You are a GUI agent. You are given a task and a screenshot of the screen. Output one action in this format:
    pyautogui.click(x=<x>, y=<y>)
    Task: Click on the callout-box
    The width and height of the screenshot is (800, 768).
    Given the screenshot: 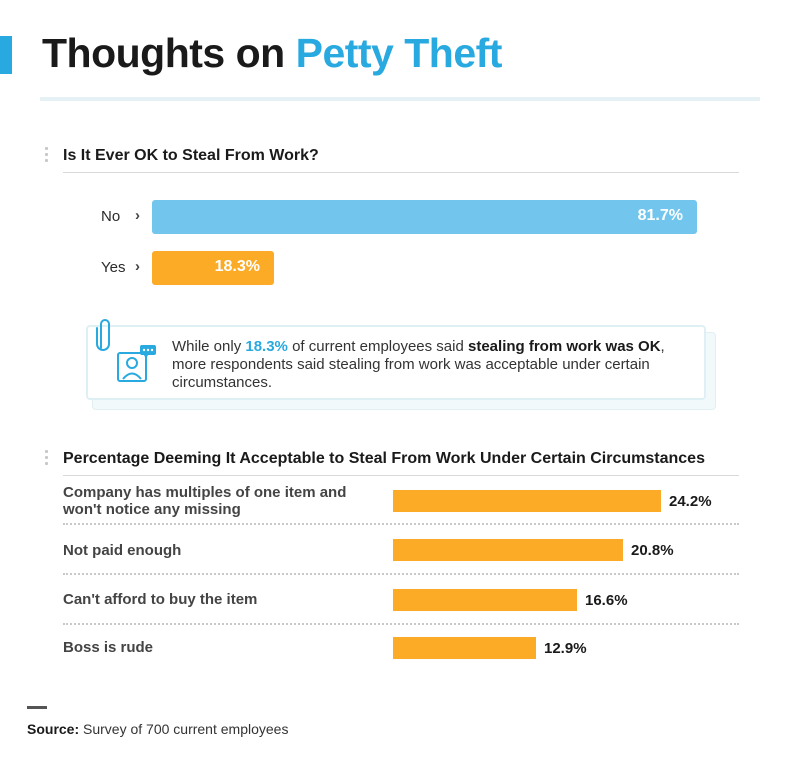 What is the action you would take?
    pyautogui.click(x=396, y=362)
    